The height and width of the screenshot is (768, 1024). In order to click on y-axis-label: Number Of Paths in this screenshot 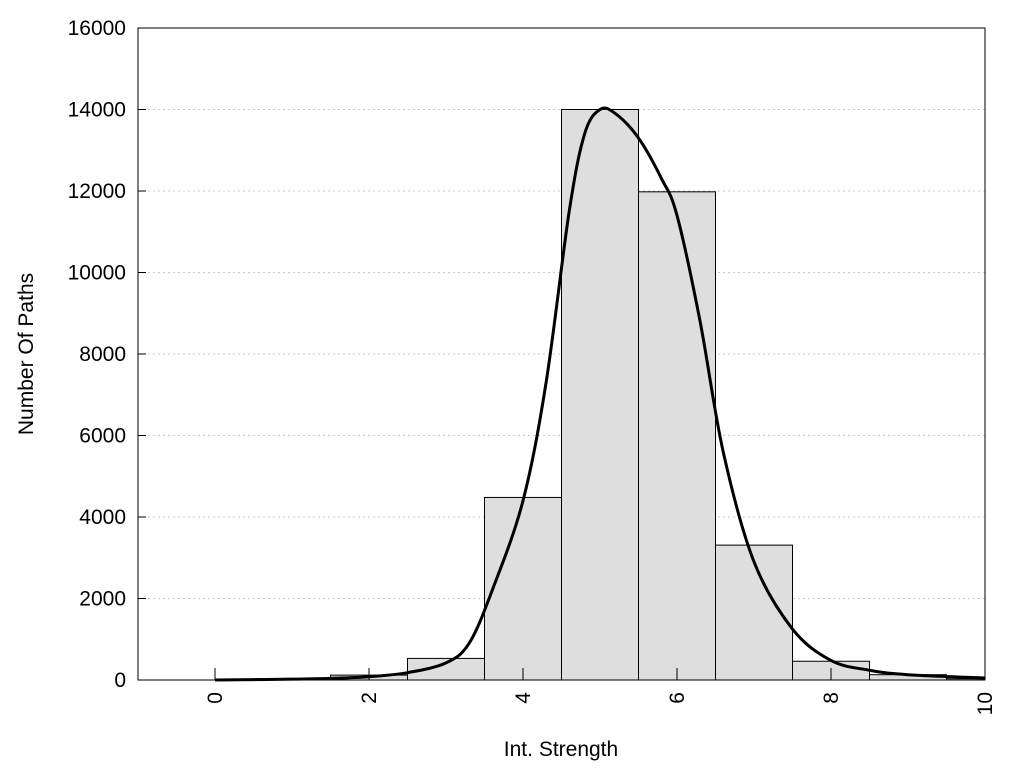, I will do `click(26, 354)`.